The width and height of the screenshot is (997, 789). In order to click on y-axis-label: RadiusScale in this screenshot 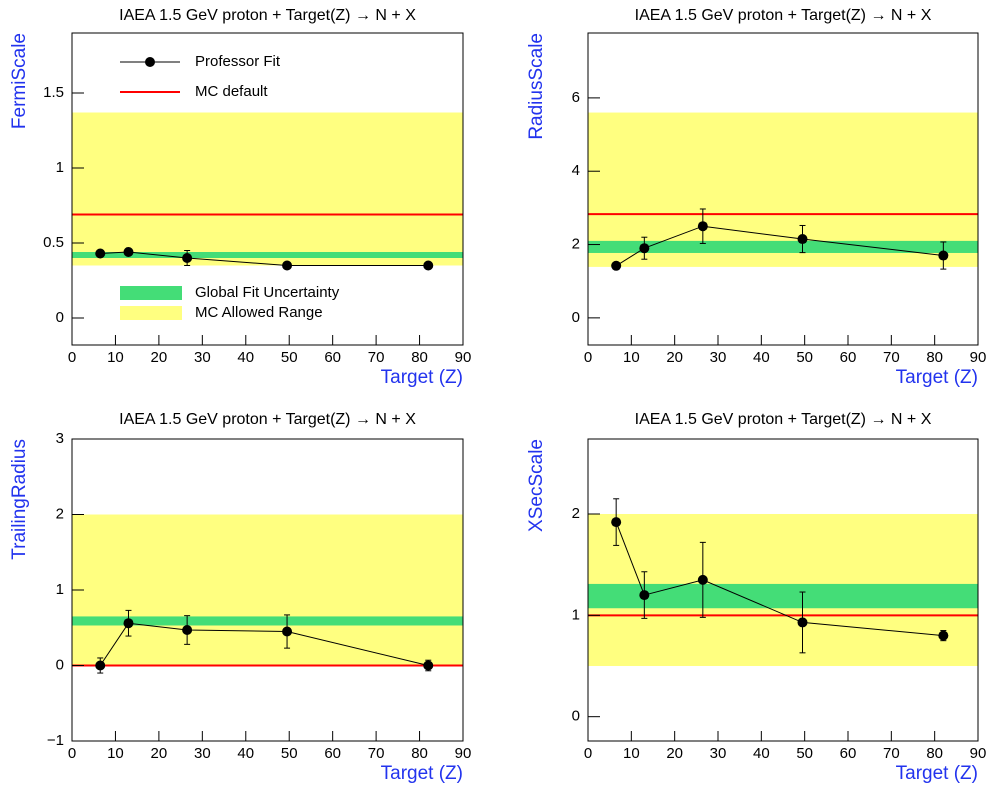, I will do `click(536, 86)`.